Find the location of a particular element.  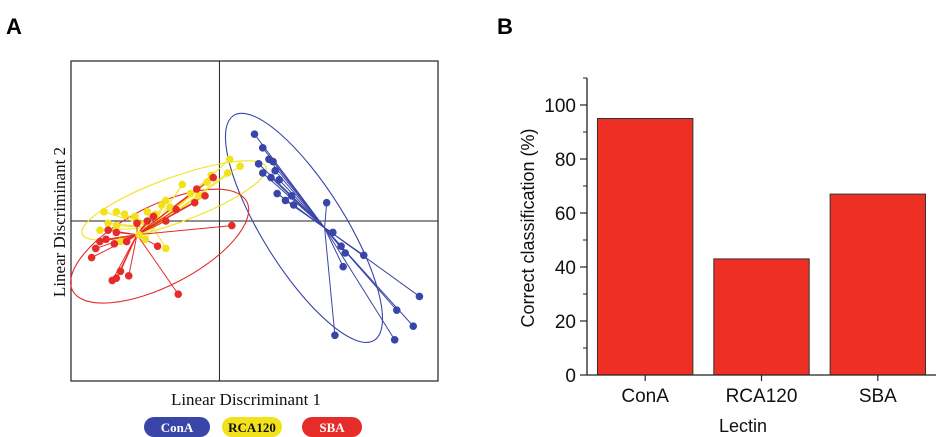

lda-legend: ConA RCA120 SBA is located at coordinates (253, 427).